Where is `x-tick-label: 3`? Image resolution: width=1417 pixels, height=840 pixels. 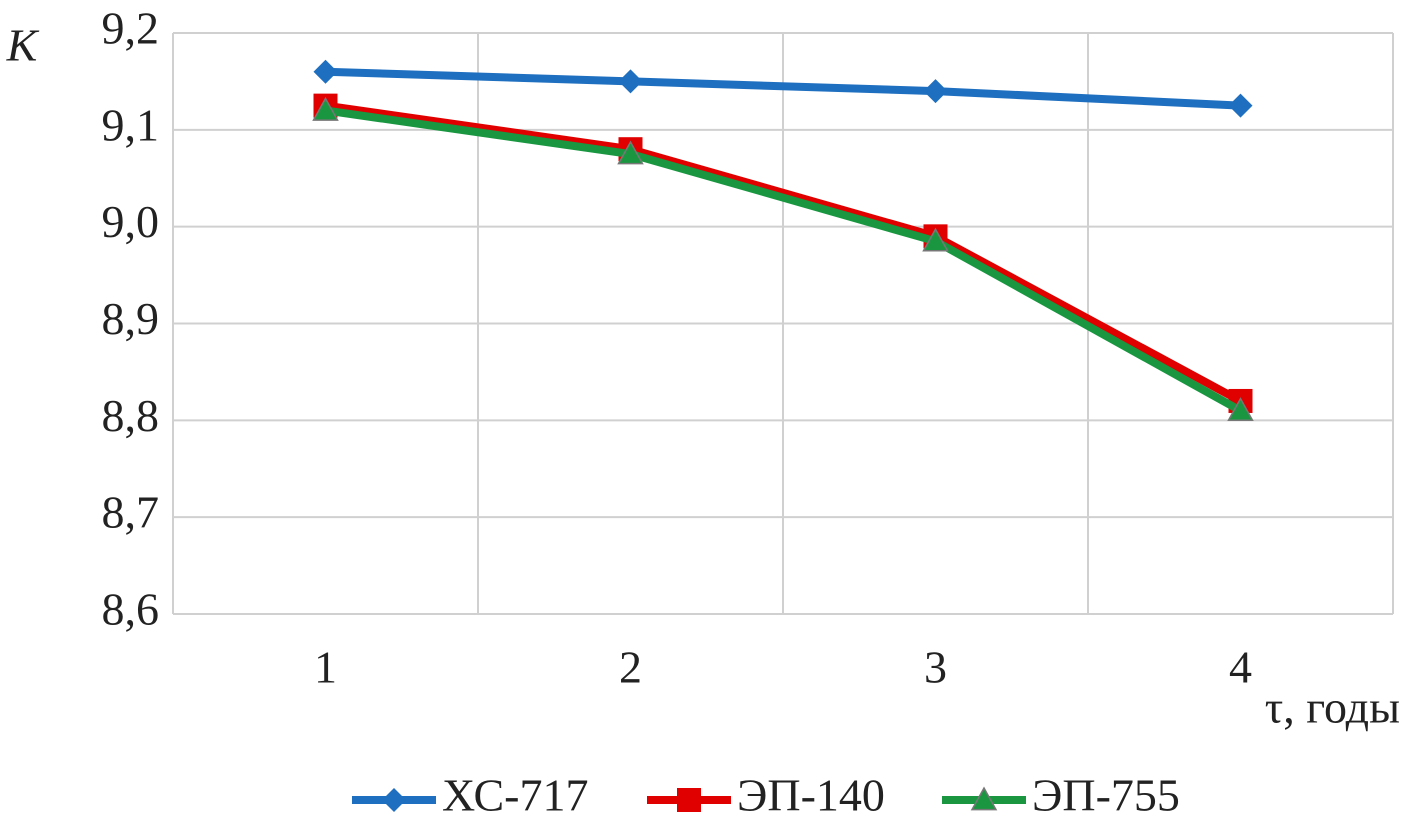
x-tick-label: 3 is located at coordinates (935, 667).